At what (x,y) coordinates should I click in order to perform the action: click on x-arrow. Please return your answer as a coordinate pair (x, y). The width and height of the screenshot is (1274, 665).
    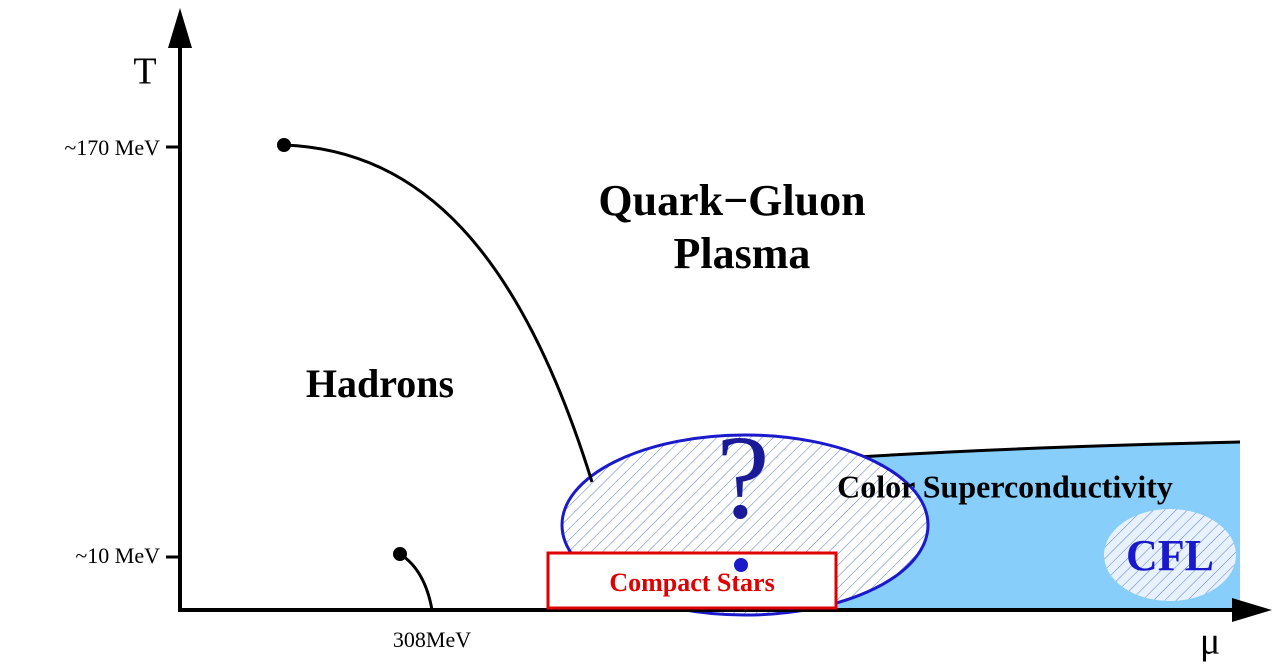
    Looking at the image, I should click on (1252, 610).